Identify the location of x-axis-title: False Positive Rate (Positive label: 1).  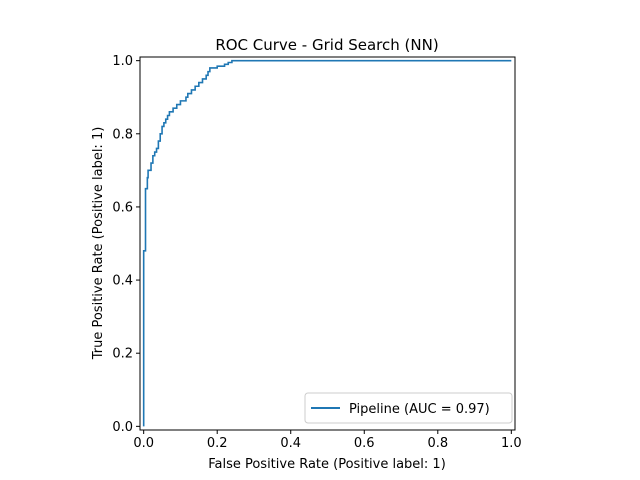
(327, 464).